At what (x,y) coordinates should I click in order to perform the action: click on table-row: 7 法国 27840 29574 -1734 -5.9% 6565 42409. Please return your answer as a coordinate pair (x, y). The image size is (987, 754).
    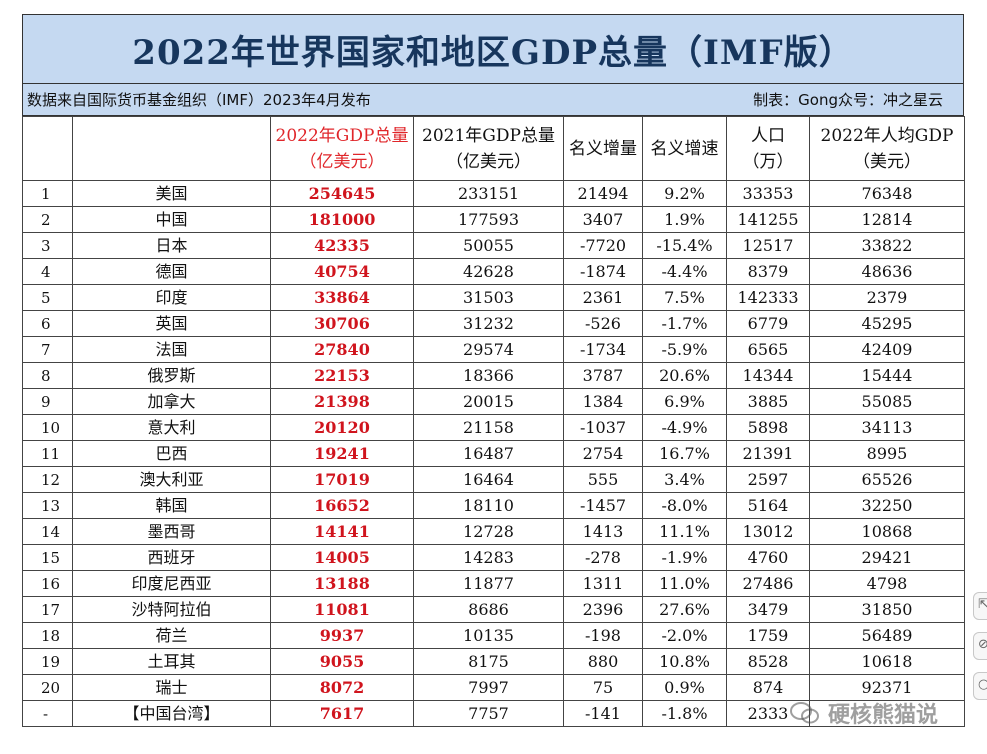
    Looking at the image, I should click on (493, 349).